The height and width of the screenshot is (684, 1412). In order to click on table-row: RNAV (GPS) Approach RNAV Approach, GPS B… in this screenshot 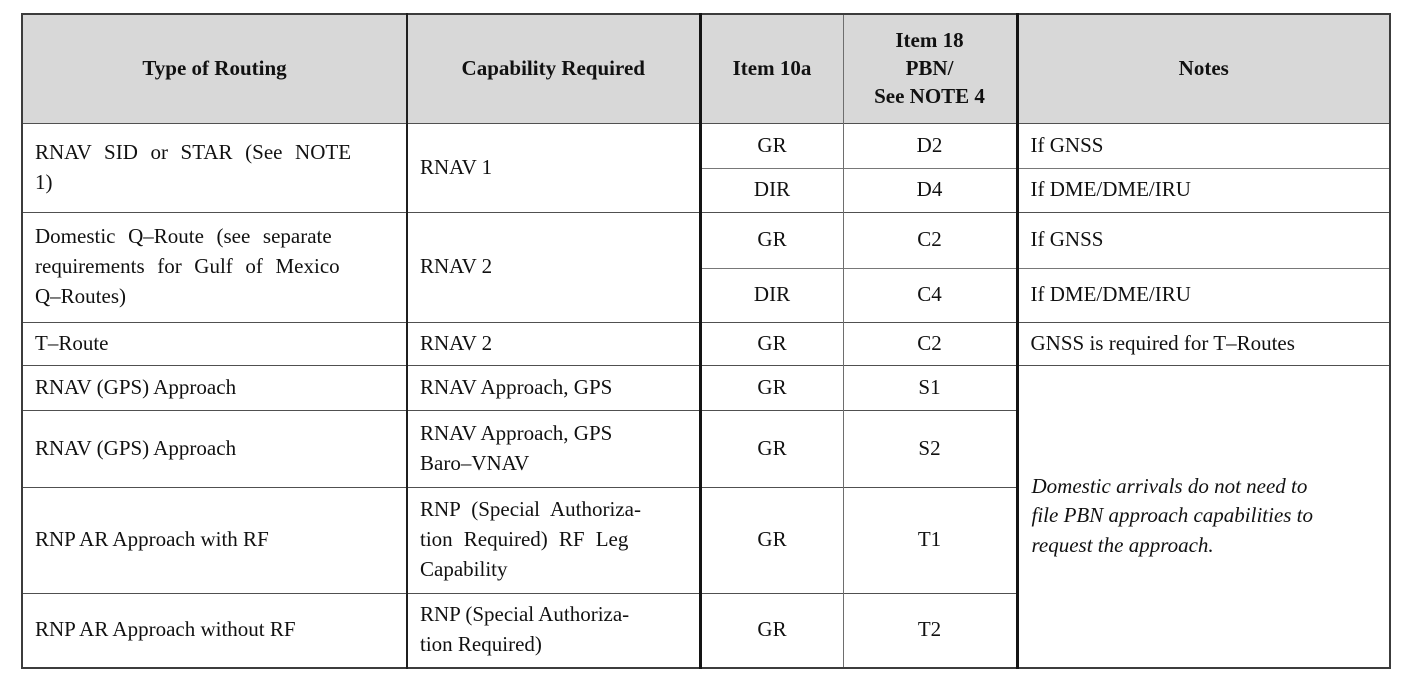, I will do `click(706, 448)`.